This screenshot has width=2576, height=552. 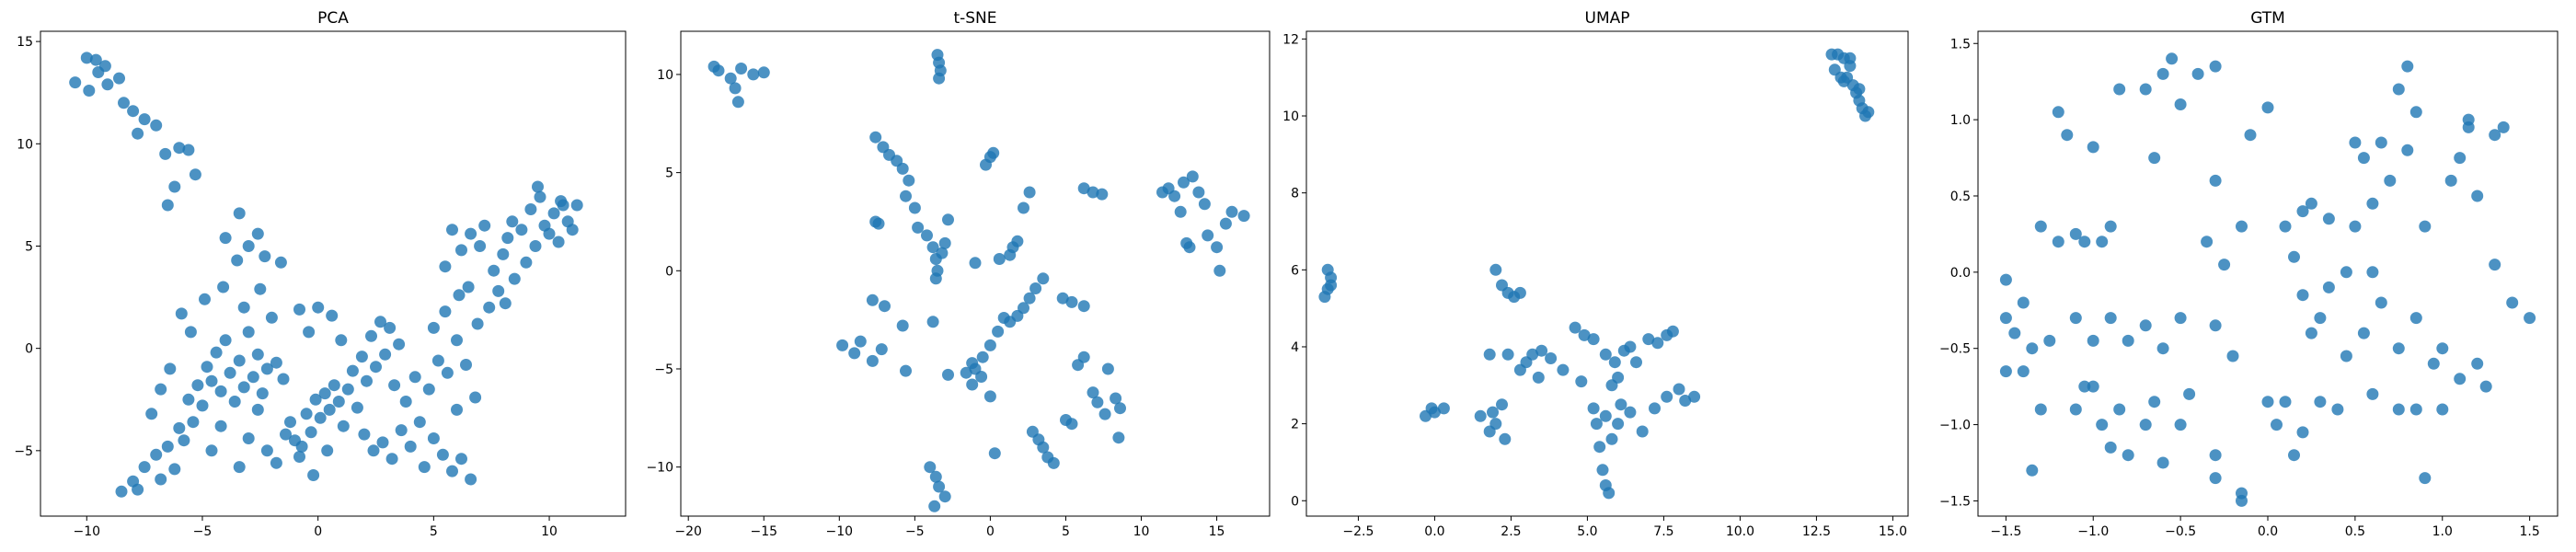 I want to click on x-tick-label: 0, so click(x=318, y=531).